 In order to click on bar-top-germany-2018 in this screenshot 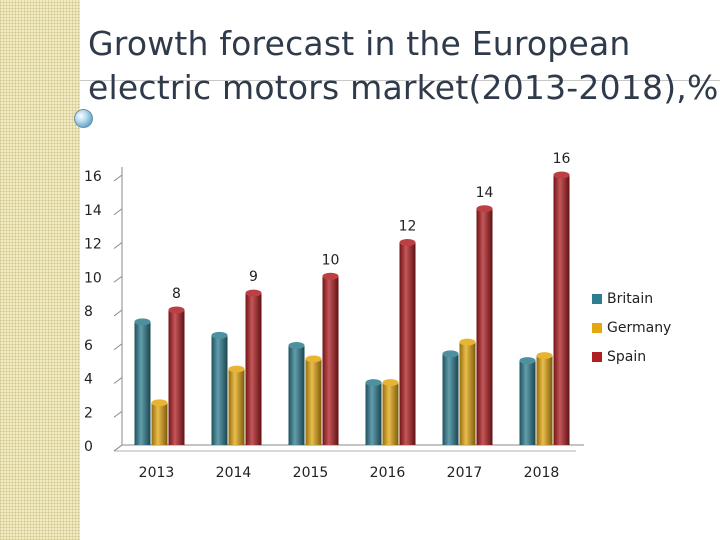, I will do `click(544, 356)`.